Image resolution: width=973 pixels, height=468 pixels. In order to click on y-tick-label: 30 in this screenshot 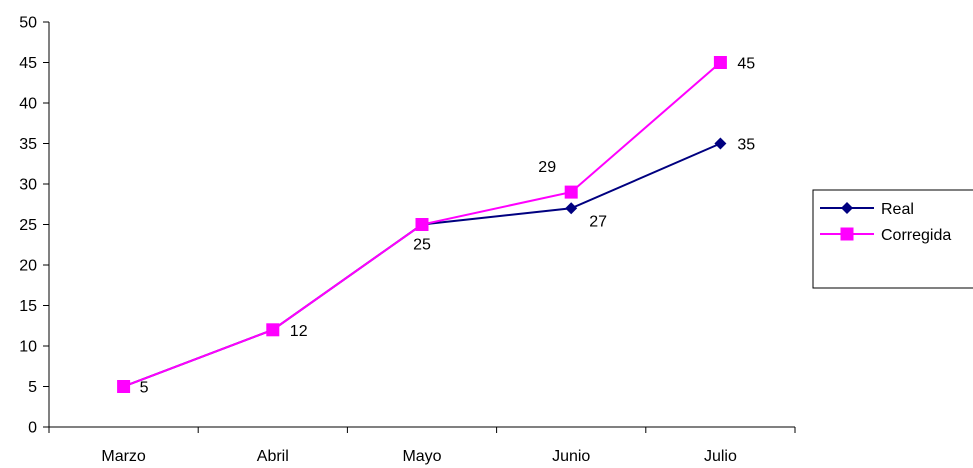, I will do `click(28, 185)`.